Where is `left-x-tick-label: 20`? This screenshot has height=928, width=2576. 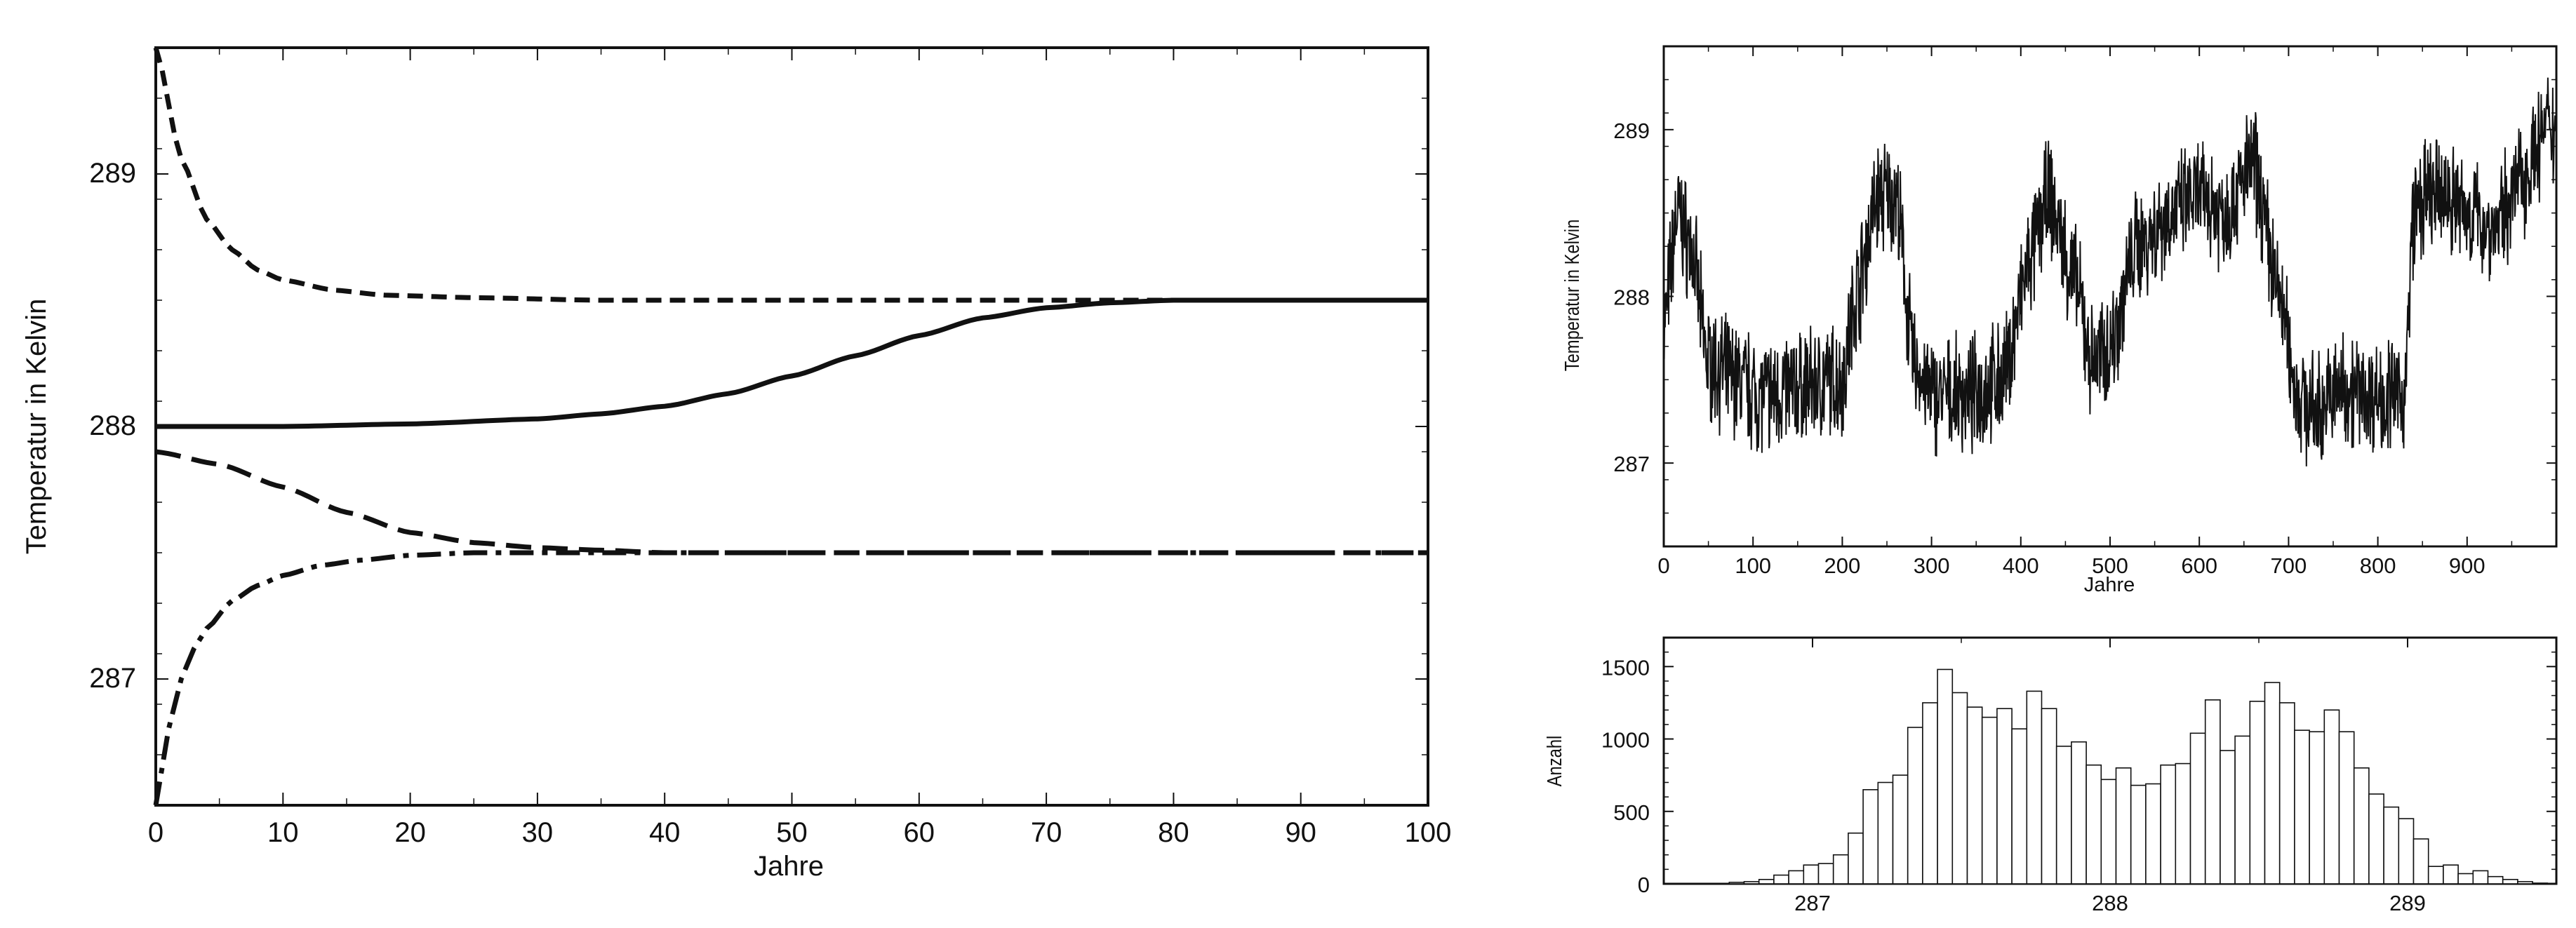
left-x-tick-label: 20 is located at coordinates (410, 832).